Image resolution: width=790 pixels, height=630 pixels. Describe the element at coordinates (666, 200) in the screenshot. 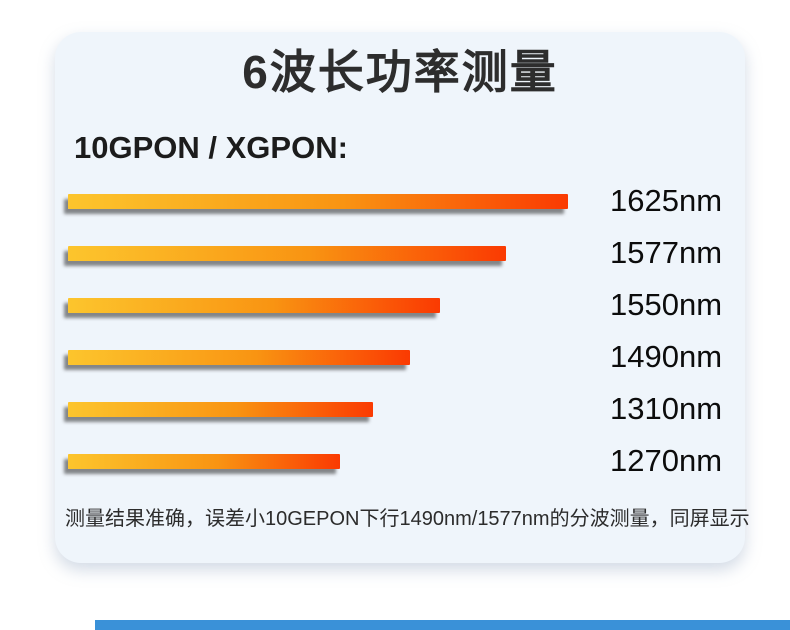

I see `wavelength-label: 1625nm` at that location.